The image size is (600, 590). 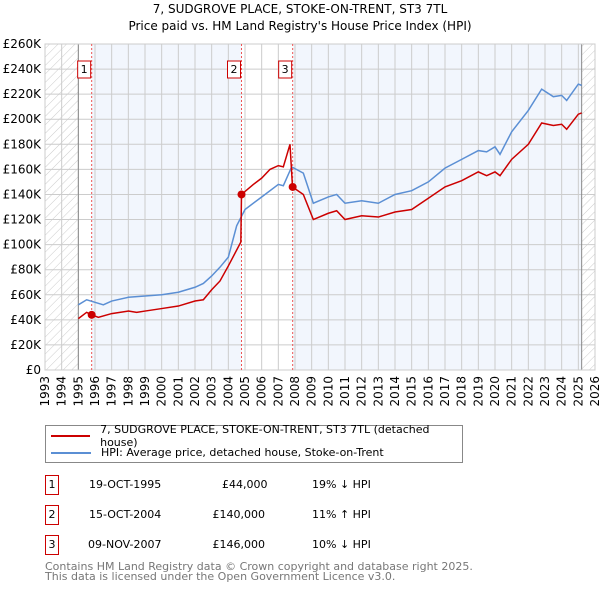 What do you see at coordinates (345, 391) in the screenshot?
I see `x-tick-label: 2011` at bounding box center [345, 391].